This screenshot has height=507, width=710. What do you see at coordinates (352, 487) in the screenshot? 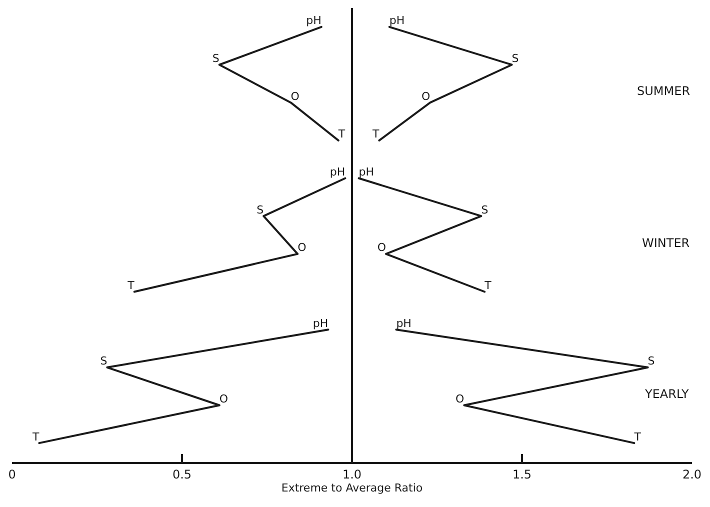
I see `x-axis-title: Extreme to Average Ratio` at bounding box center [352, 487].